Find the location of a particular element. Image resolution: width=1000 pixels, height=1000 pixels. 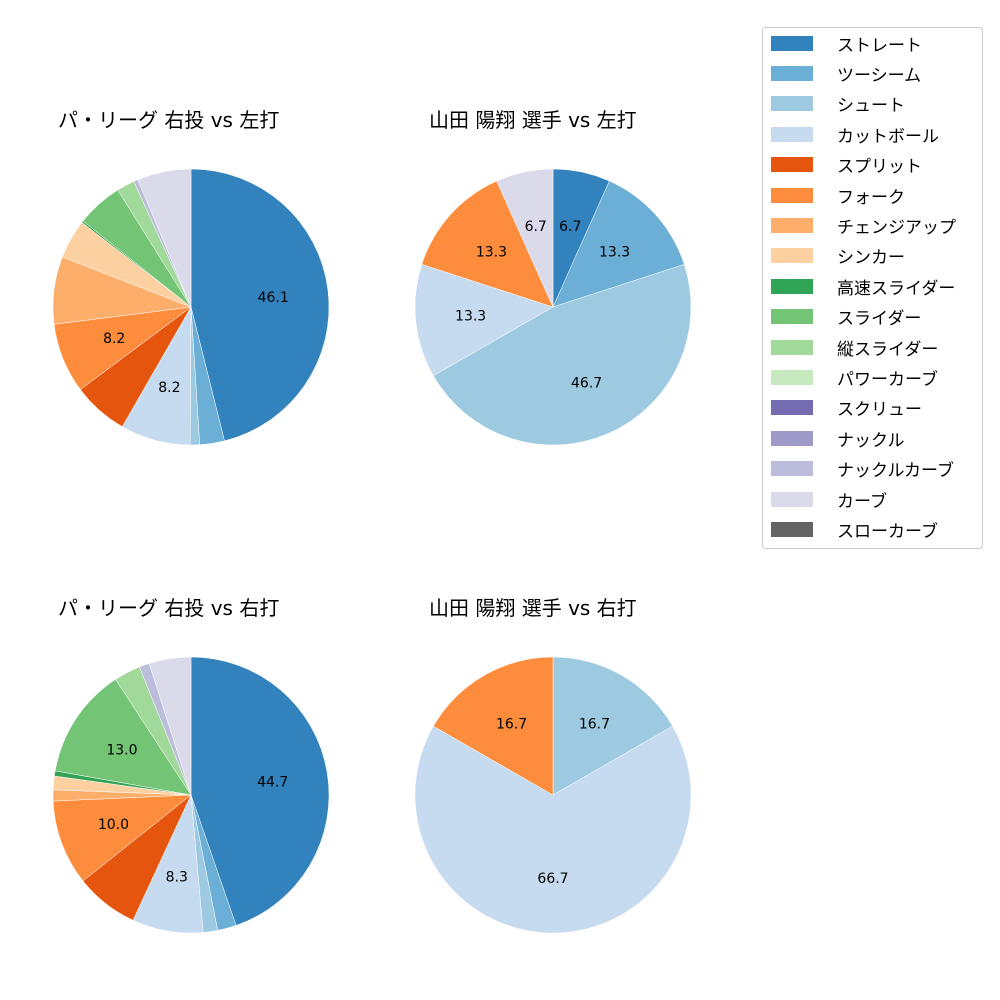

legend-label: ストレート is located at coordinates (879, 45).